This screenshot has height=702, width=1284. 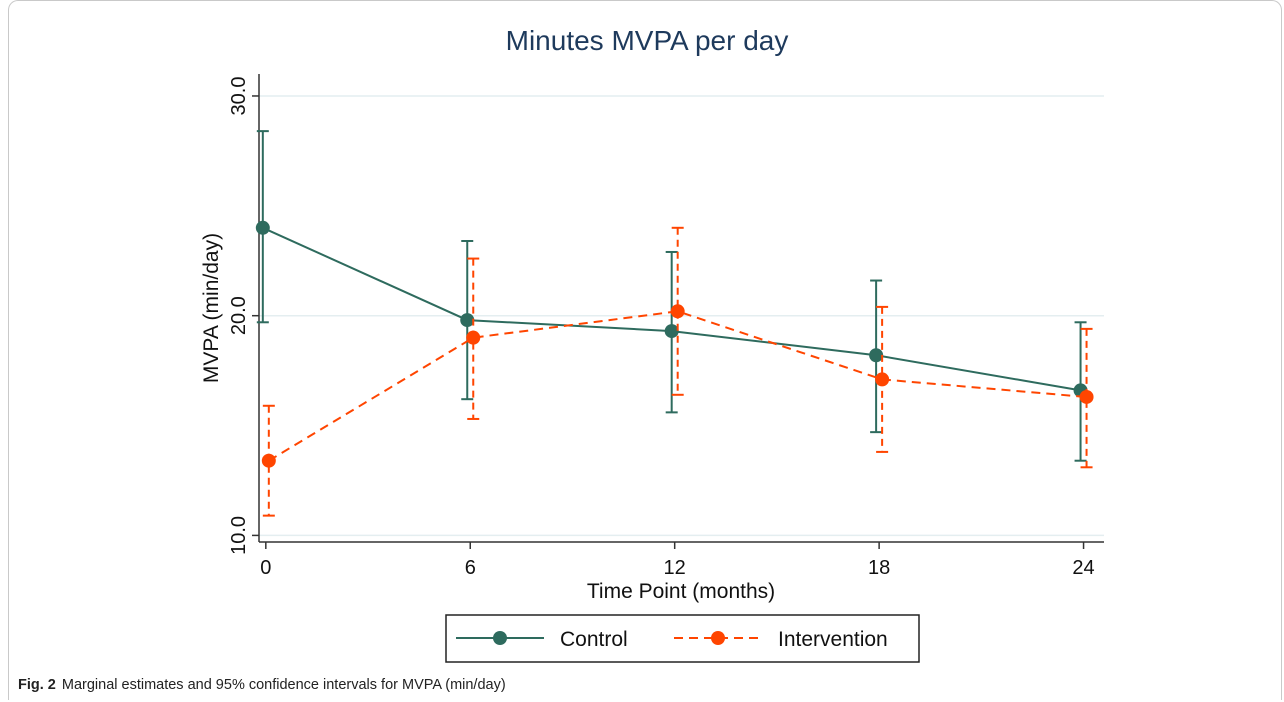 I want to click on legend-intervention-label: Intervention, so click(x=833, y=639).